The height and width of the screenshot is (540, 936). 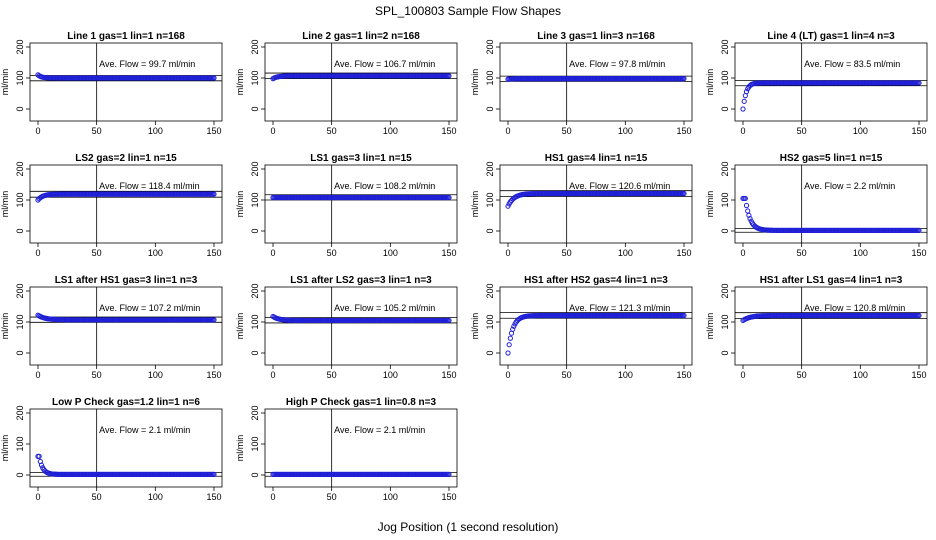 What do you see at coordinates (849, 186) in the screenshot?
I see `average-flow-annotation: Ave. Flow = 2.2 ml/min` at bounding box center [849, 186].